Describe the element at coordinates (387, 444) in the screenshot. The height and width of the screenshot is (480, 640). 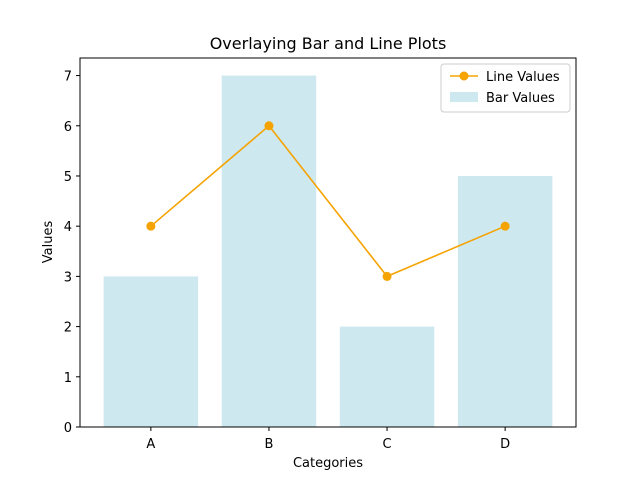
I see `x-tick-label-c: C` at that location.